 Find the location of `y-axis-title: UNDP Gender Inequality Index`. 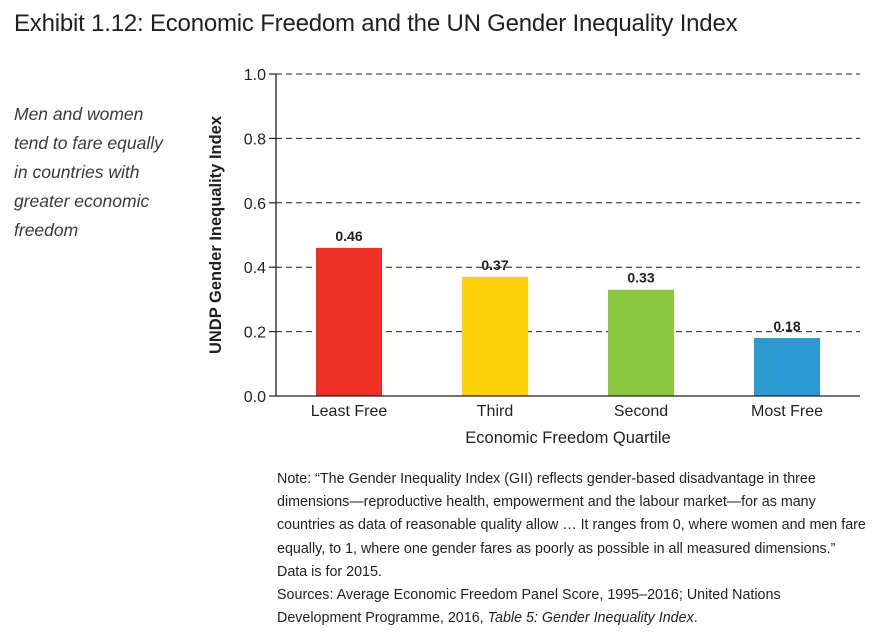

y-axis-title: UNDP Gender Inequality Index is located at coordinates (216, 234).